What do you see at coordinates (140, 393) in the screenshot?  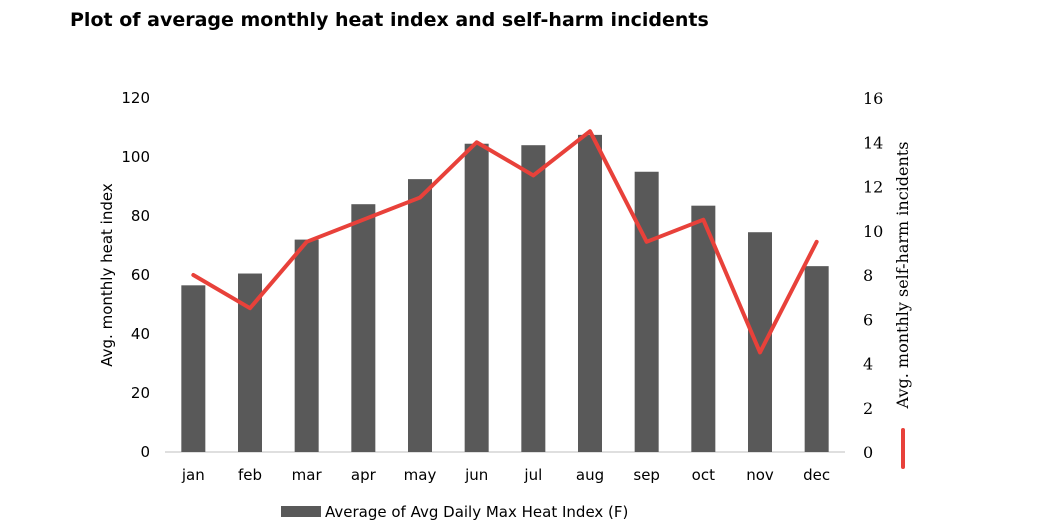 I see `y-tick-left: 20` at bounding box center [140, 393].